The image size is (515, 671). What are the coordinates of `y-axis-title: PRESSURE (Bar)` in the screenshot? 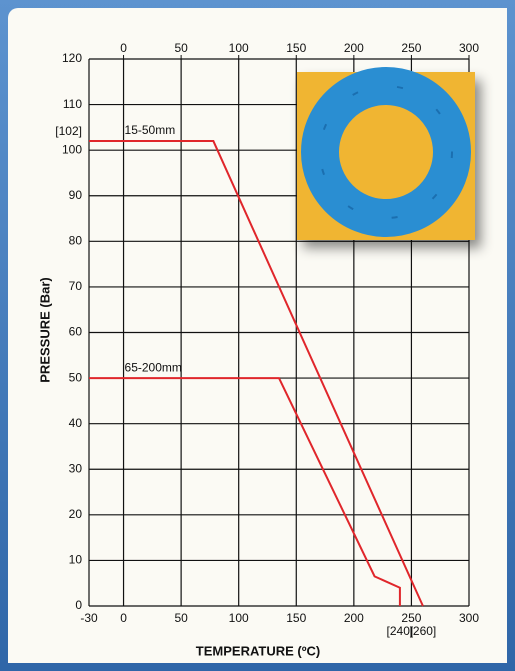 It's located at (44, 329).